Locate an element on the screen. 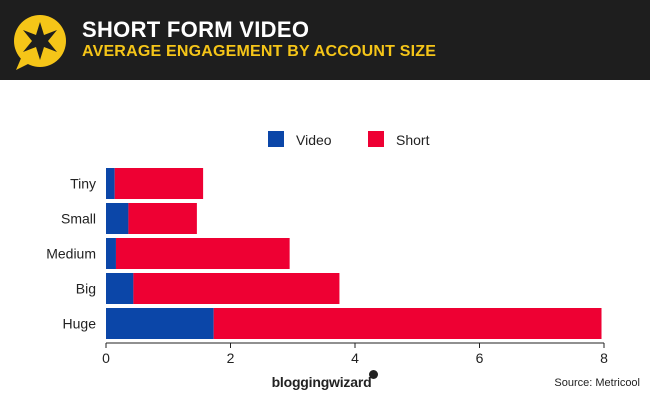 The width and height of the screenshot is (650, 400). x-tick-label-6: 6 is located at coordinates (480, 358).